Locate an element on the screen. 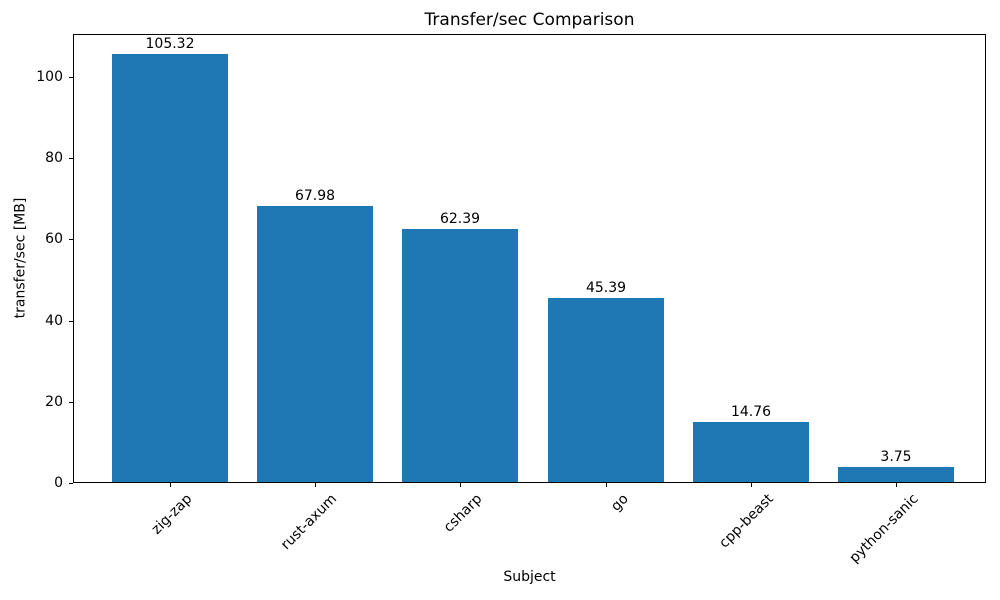  chart-title: Transfer/sec Comparison is located at coordinates (529, 20).